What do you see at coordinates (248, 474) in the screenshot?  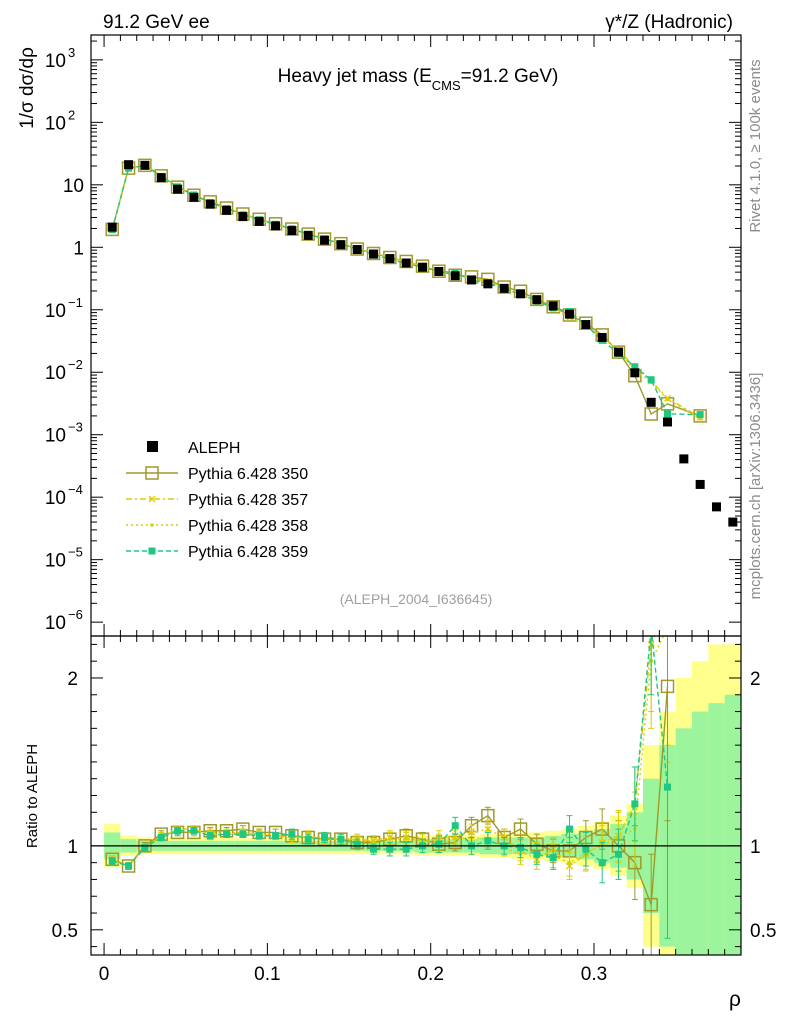 I see `legend-label-p350: Pythia 6.428 350` at bounding box center [248, 474].